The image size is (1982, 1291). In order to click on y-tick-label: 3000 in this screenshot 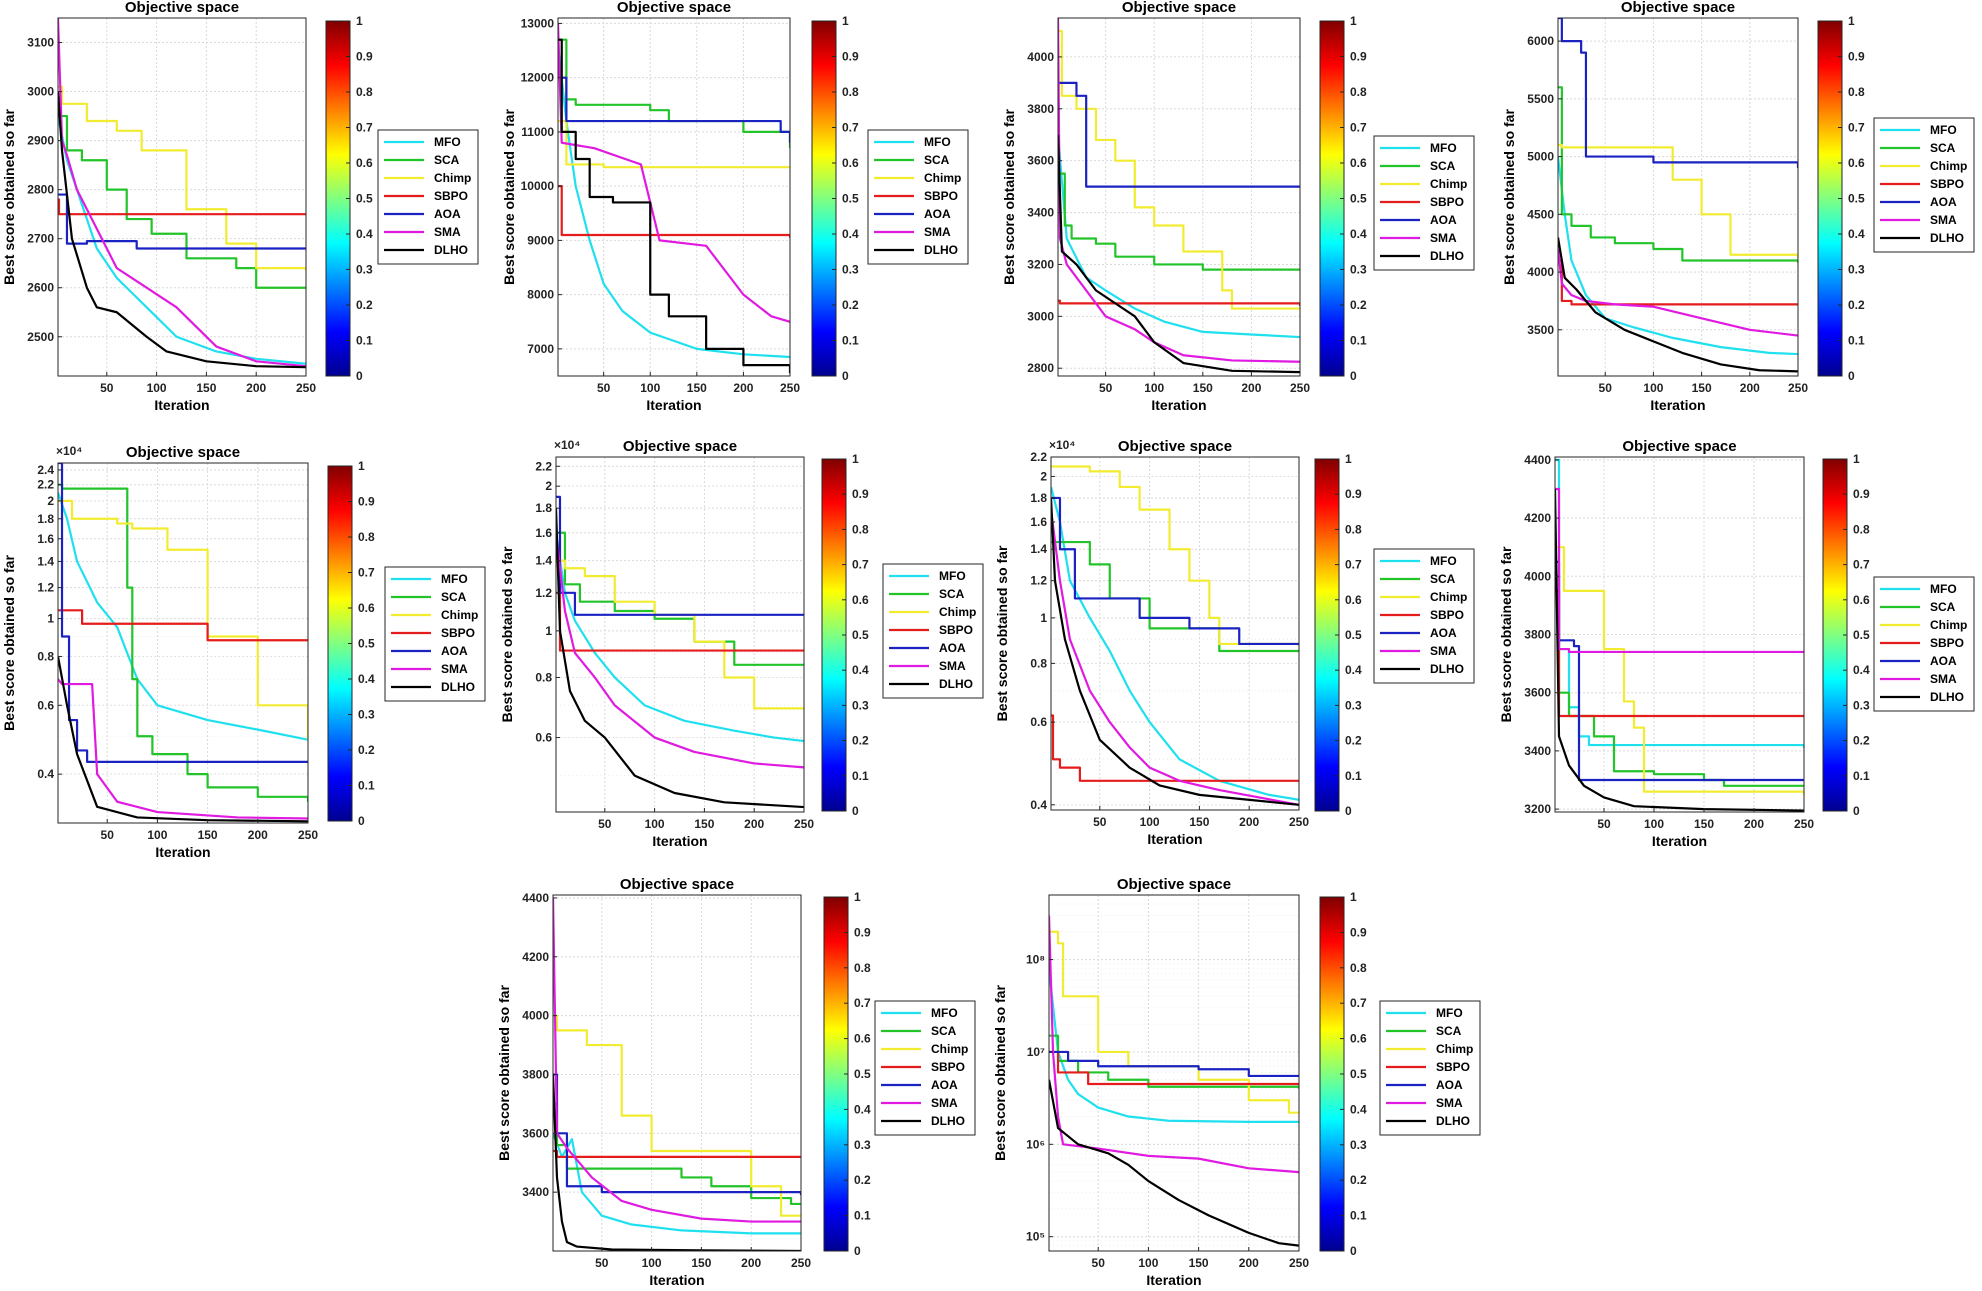, I will do `click(1040, 316)`.